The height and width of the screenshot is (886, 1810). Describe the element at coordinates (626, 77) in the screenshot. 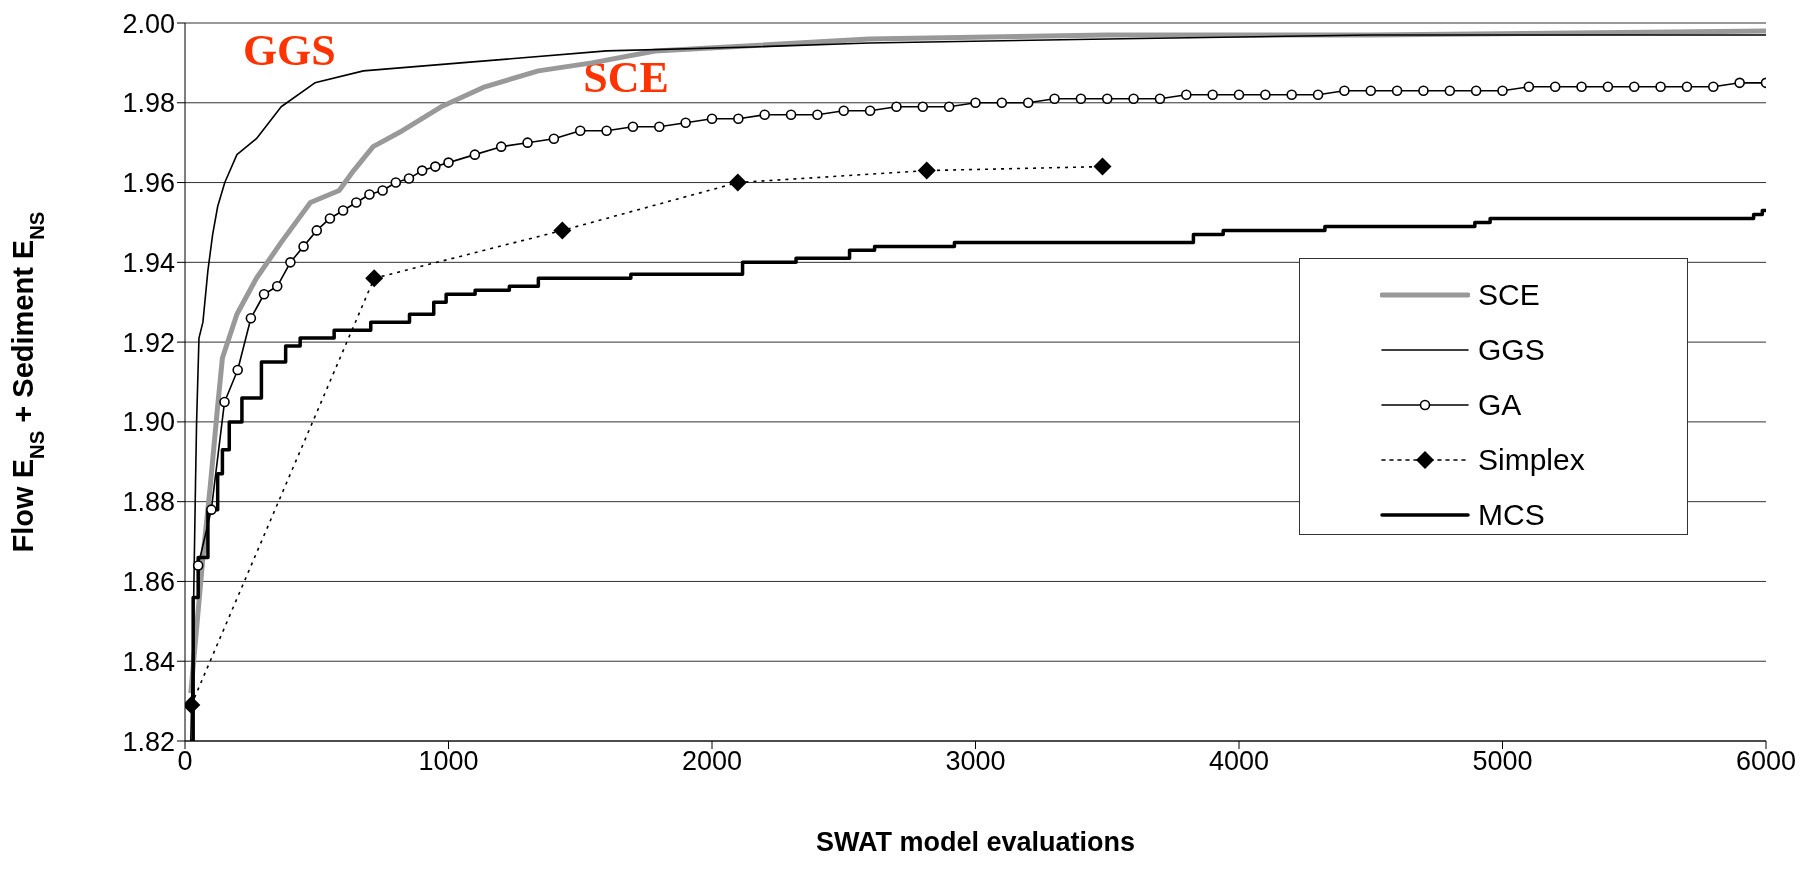

I see `annotation: SCE` at that location.